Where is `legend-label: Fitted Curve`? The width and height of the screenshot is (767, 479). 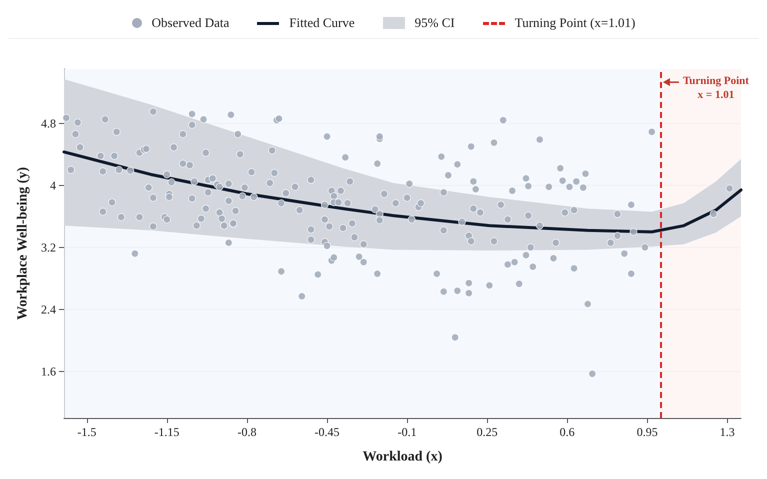 legend-label: Fitted Curve is located at coordinates (322, 23).